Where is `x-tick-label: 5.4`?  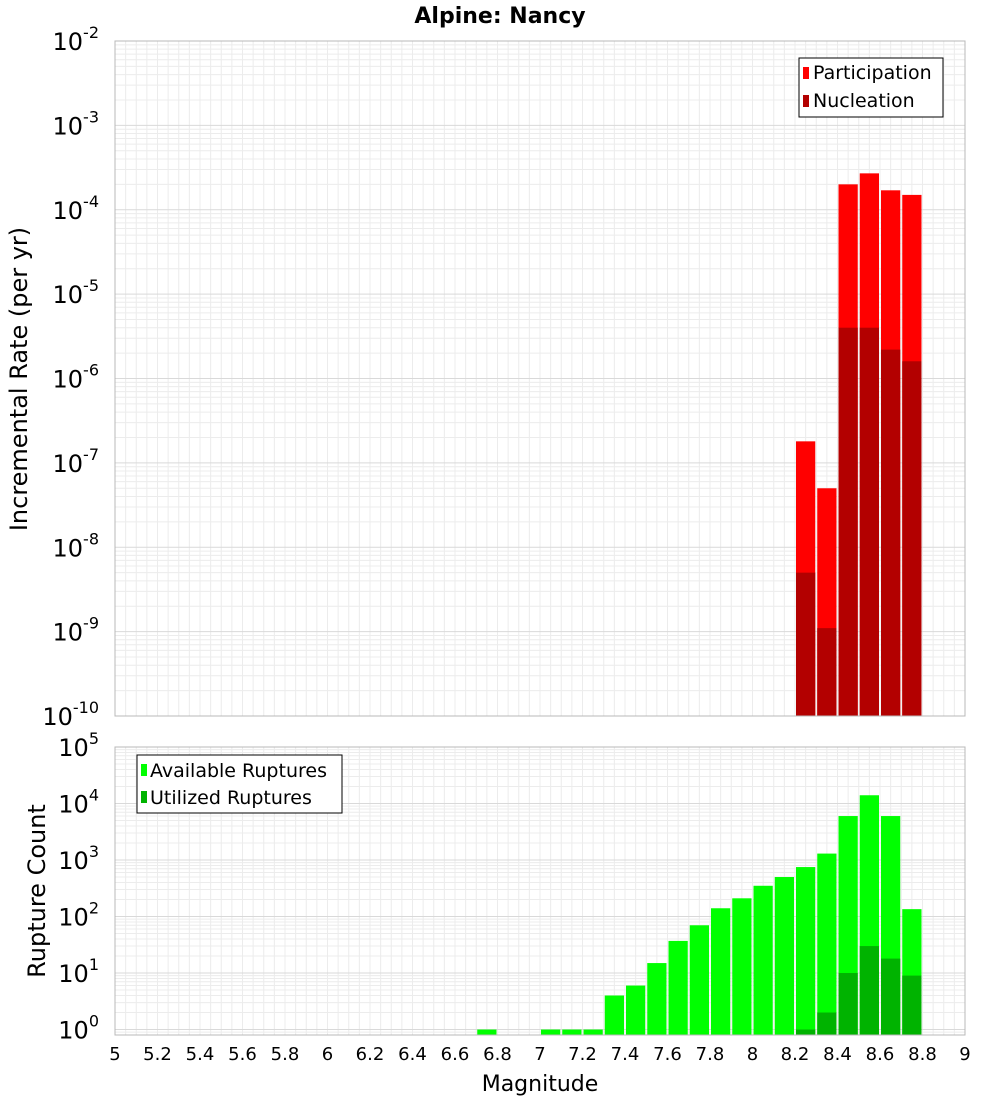 x-tick-label: 5.4 is located at coordinates (200, 1054).